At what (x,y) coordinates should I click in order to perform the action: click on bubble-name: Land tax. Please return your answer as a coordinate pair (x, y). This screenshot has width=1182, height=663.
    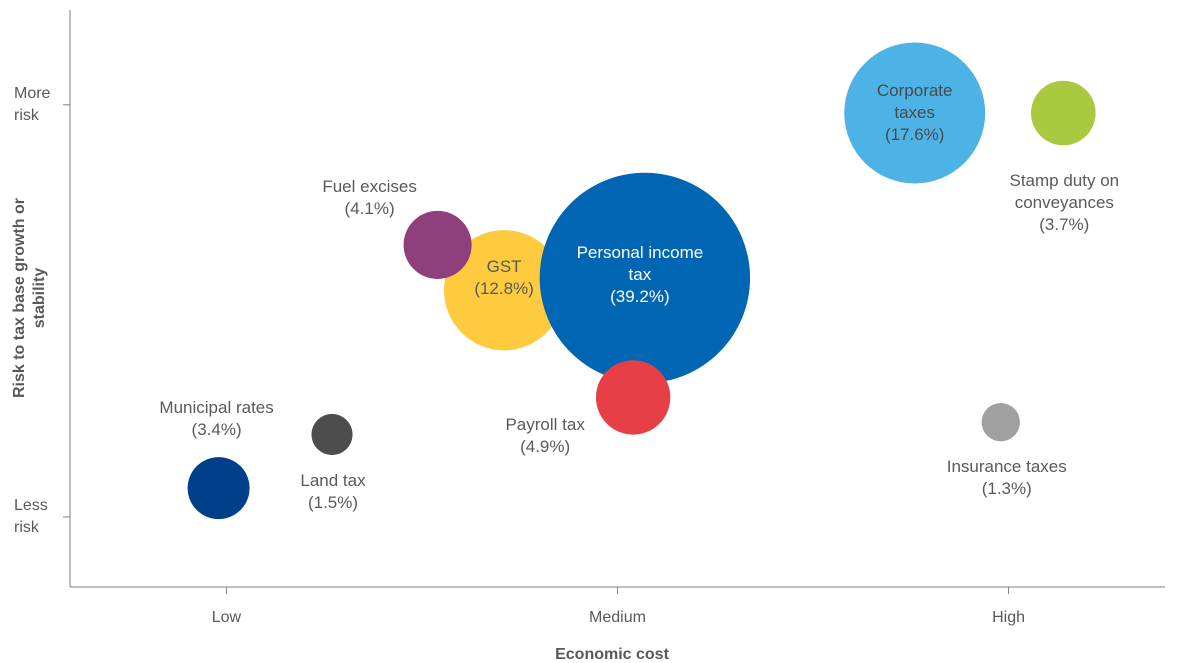
    Looking at the image, I should click on (333, 480).